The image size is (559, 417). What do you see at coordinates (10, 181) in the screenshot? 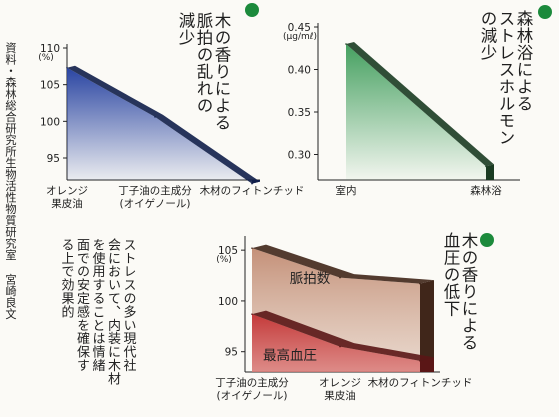
I see `credit-text: 資料・森林総合研究所生物活性物質研究室 宮崎良文` at bounding box center [10, 181].